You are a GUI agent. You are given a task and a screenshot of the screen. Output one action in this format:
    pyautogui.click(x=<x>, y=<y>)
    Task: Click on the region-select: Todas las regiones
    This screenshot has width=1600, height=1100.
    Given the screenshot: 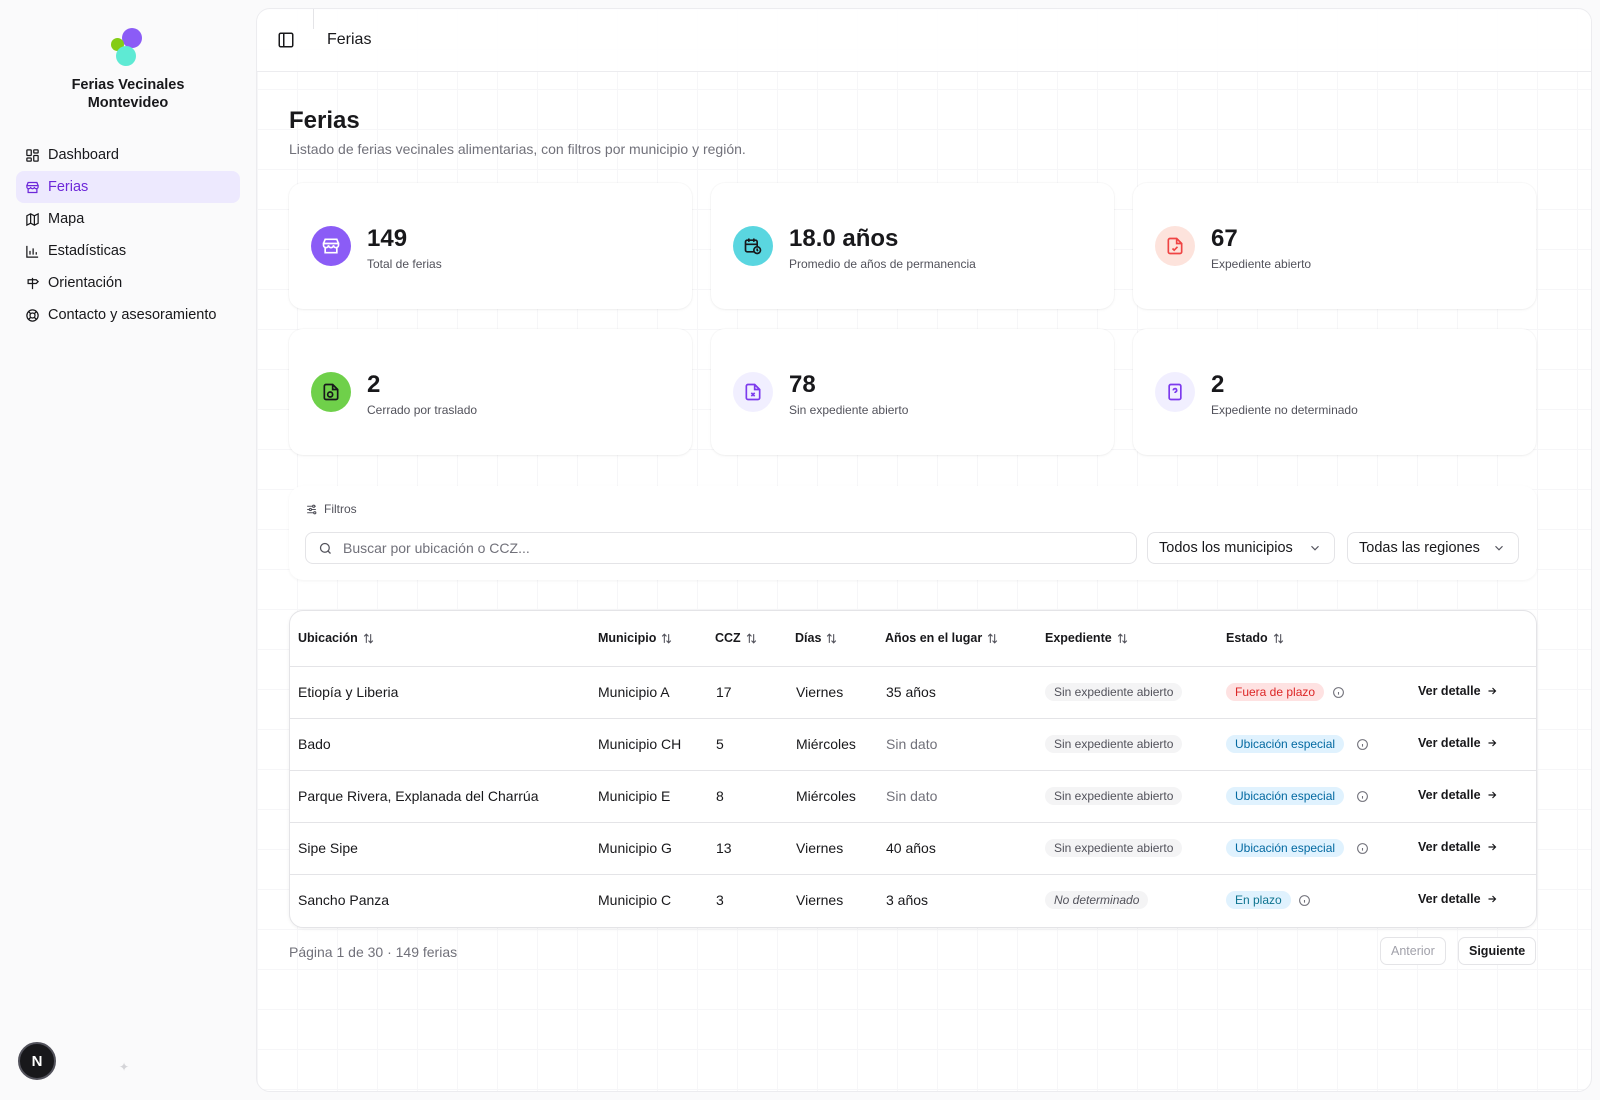 What is the action you would take?
    pyautogui.click(x=1433, y=548)
    